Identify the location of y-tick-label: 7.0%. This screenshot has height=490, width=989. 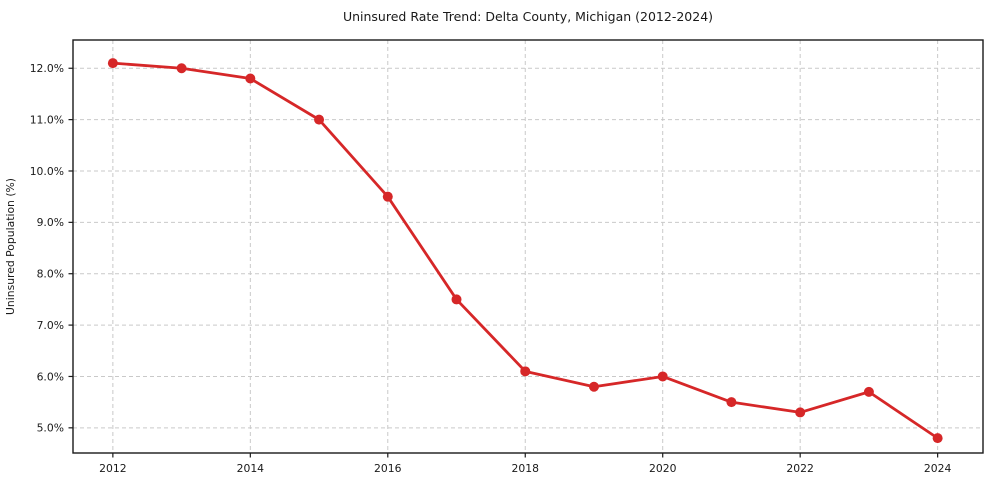
(50, 325).